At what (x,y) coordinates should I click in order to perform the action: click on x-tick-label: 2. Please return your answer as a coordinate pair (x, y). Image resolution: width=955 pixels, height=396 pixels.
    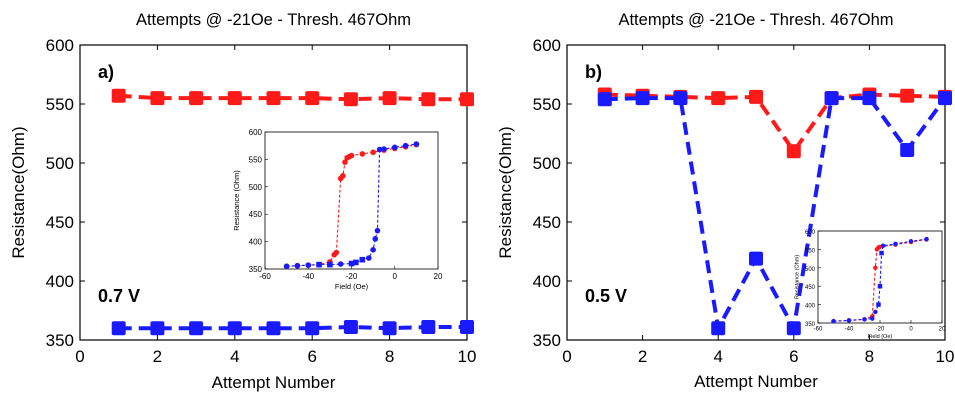
    Looking at the image, I should click on (157, 356).